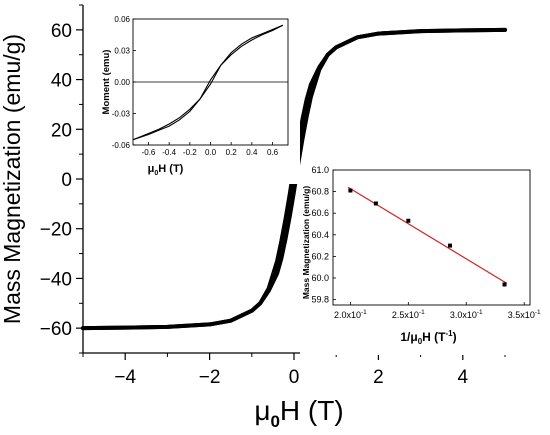  Describe the element at coordinates (294, 377) in the screenshot. I see `x-tick-label: 0` at that location.